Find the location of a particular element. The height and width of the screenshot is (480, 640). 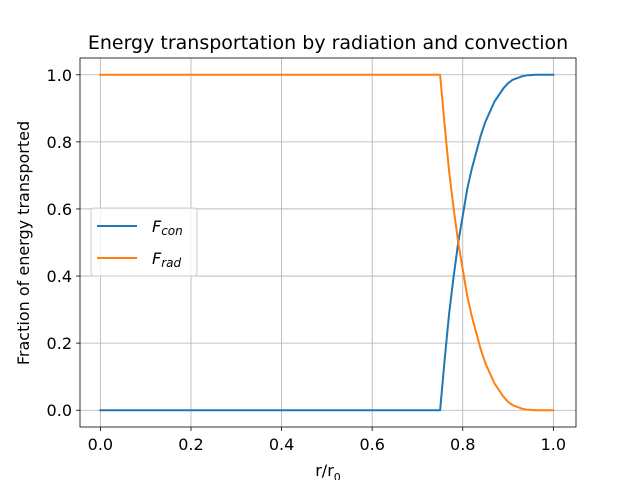

x-axis: 0.0 0.2 0.4 0.6 0.8 1.0 is located at coordinates (327, 440).